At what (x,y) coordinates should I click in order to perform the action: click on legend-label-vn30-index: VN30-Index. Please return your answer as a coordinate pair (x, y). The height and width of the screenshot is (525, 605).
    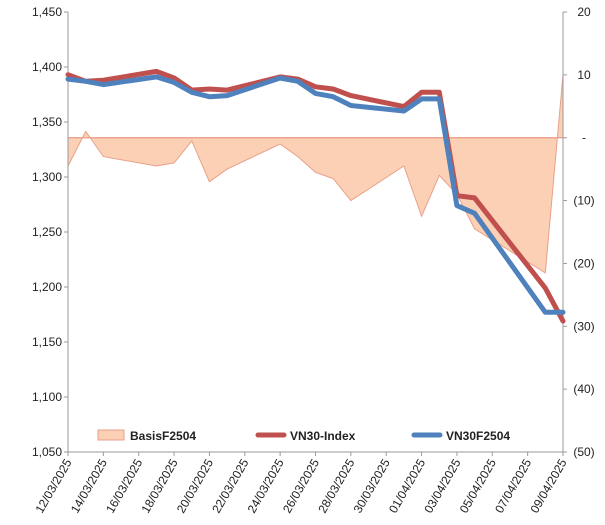
    Looking at the image, I should click on (323, 436).